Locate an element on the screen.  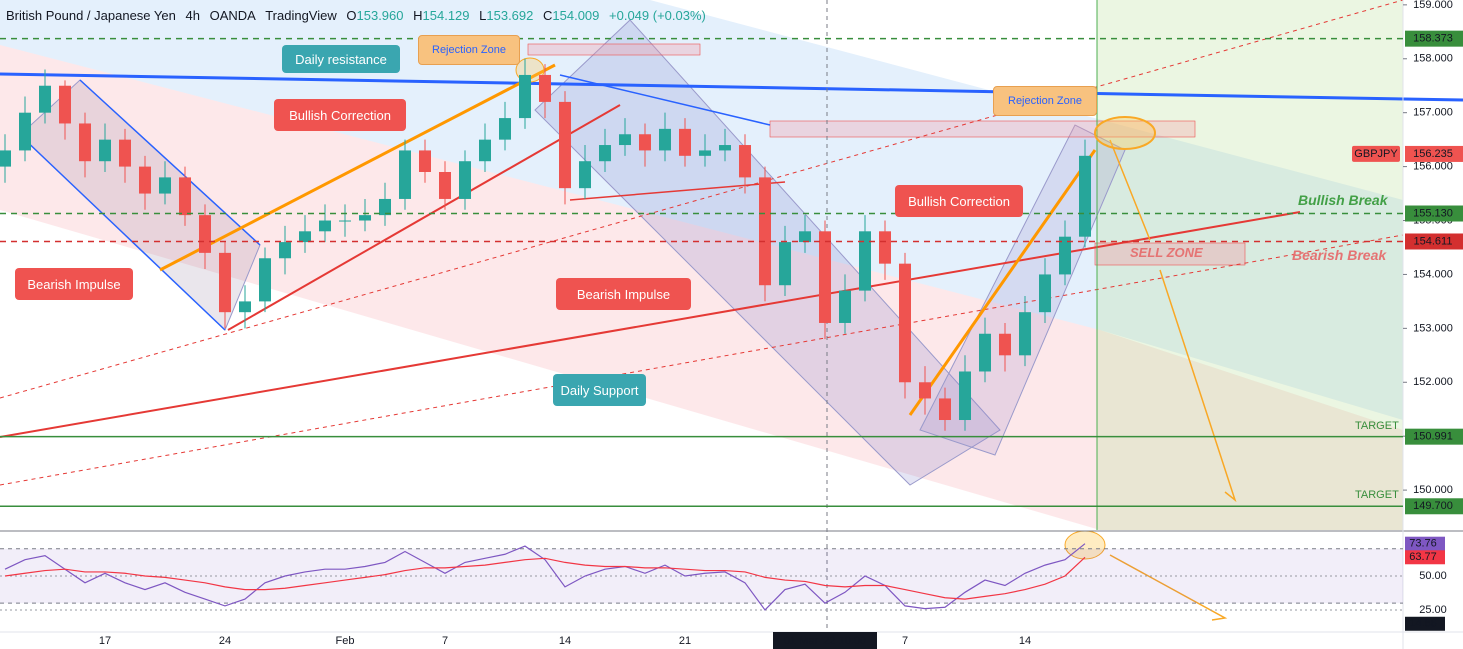
level-label: 156.235 is located at coordinates (1433, 154).